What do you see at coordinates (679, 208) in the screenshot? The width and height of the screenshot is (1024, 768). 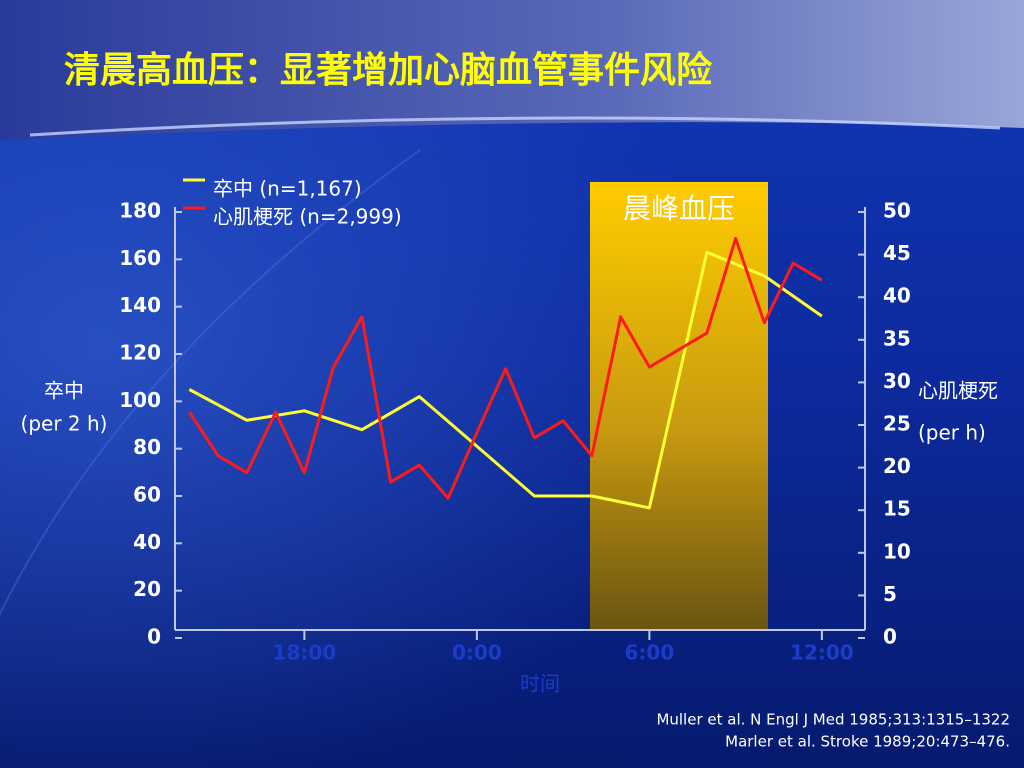 I see `band-label: 晨峰血压` at bounding box center [679, 208].